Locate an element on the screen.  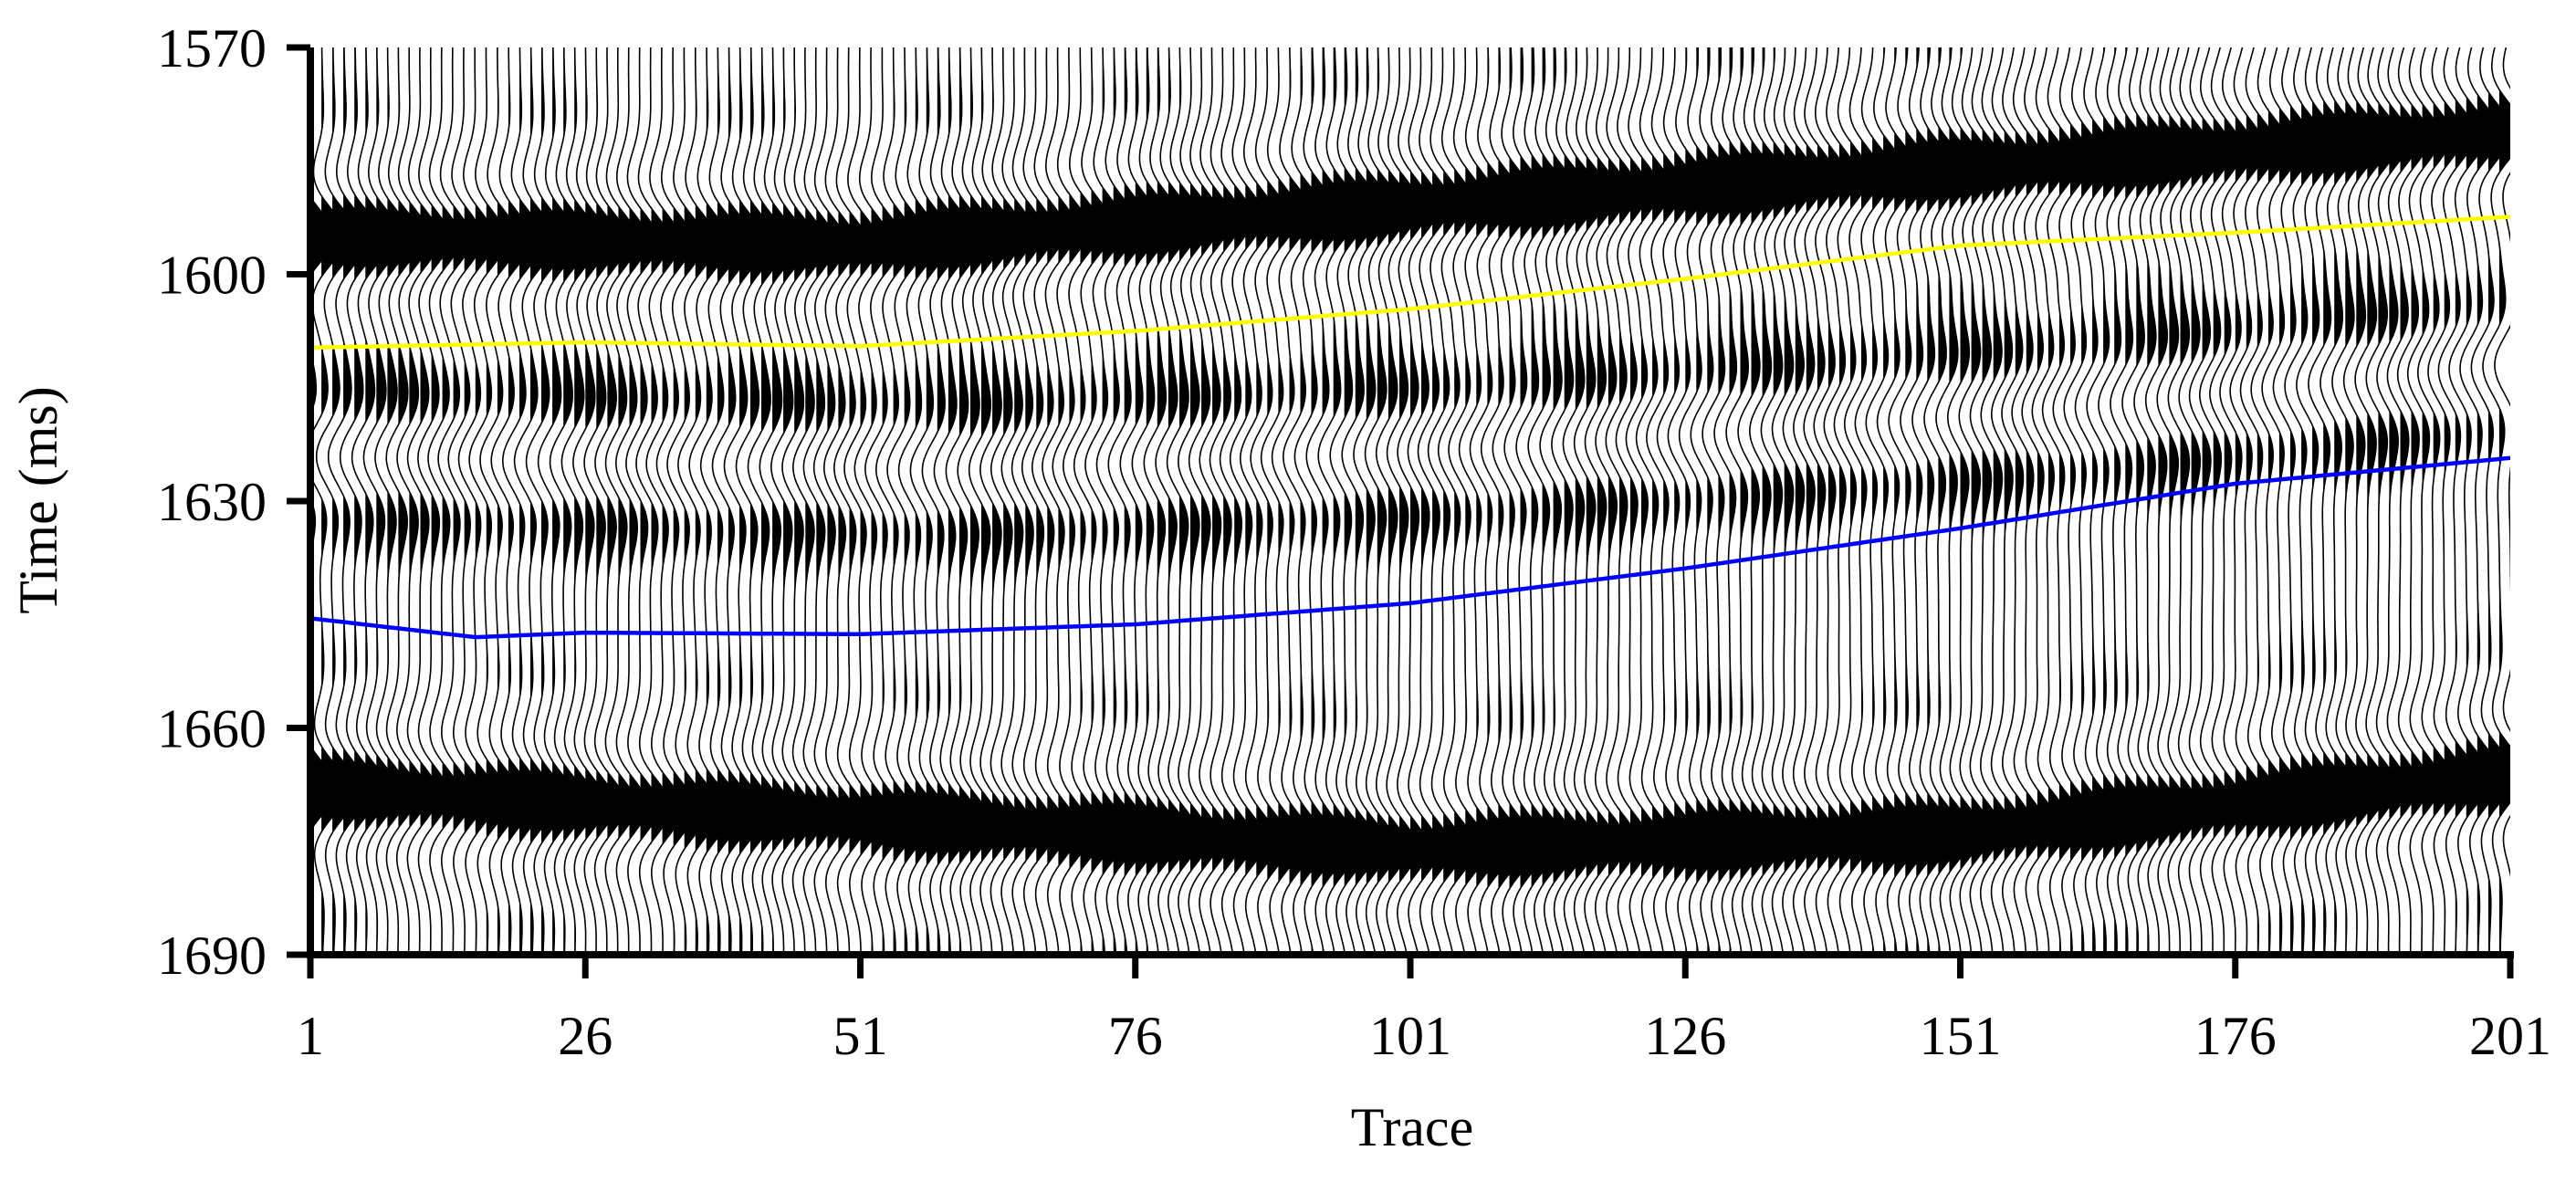
x-tick-label: 176 is located at coordinates (2235, 1036).